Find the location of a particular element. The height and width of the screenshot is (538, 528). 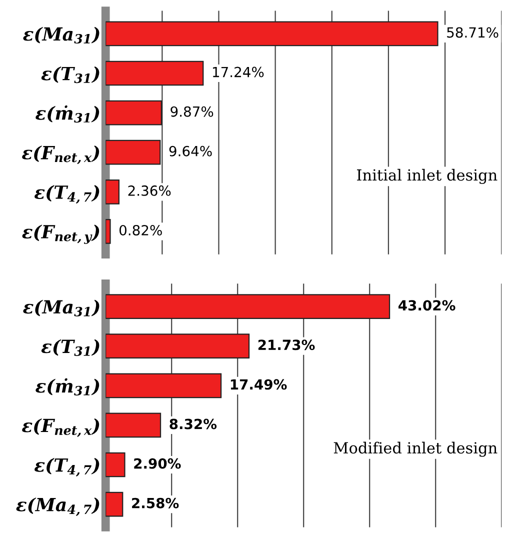

annotation: Initial inlet design is located at coordinates (427, 176).